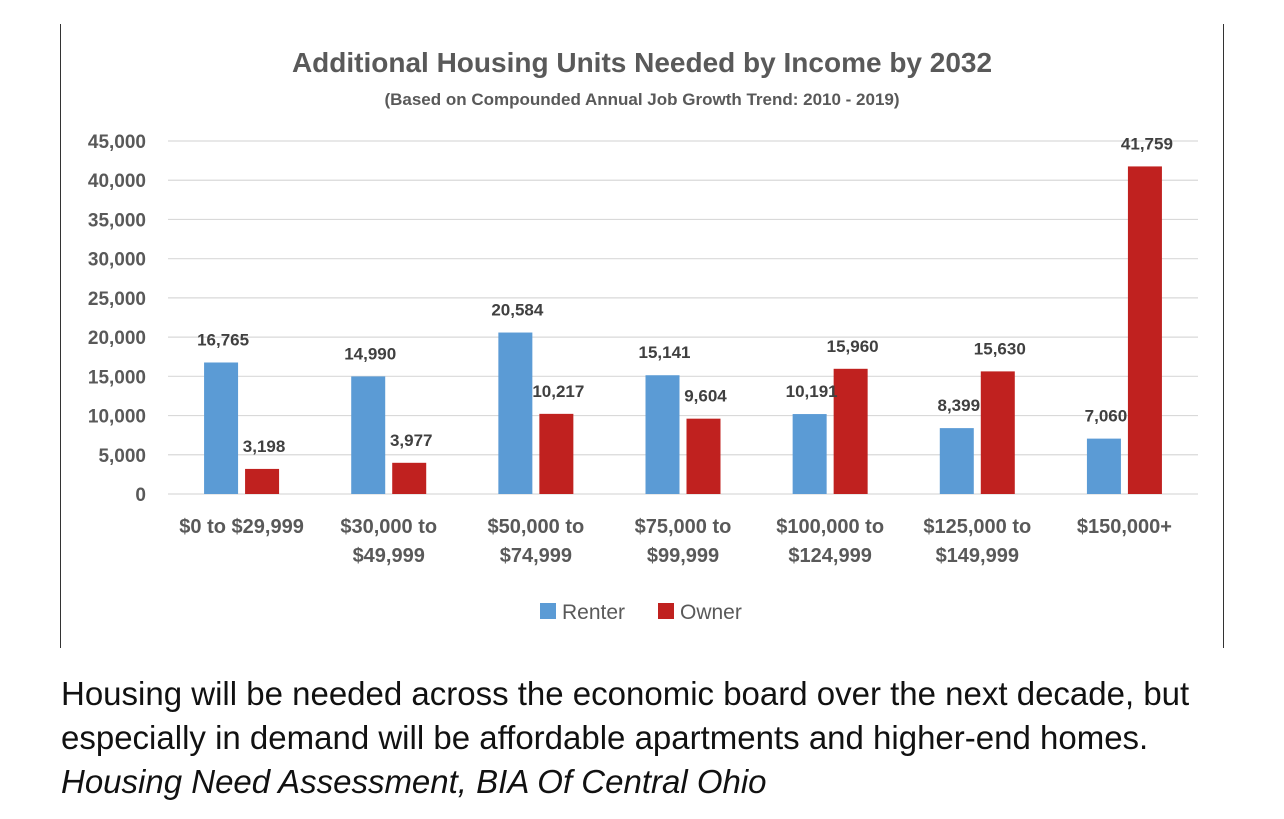  What do you see at coordinates (117, 417) in the screenshot?
I see `y-tick-label: 10,000` at bounding box center [117, 417].